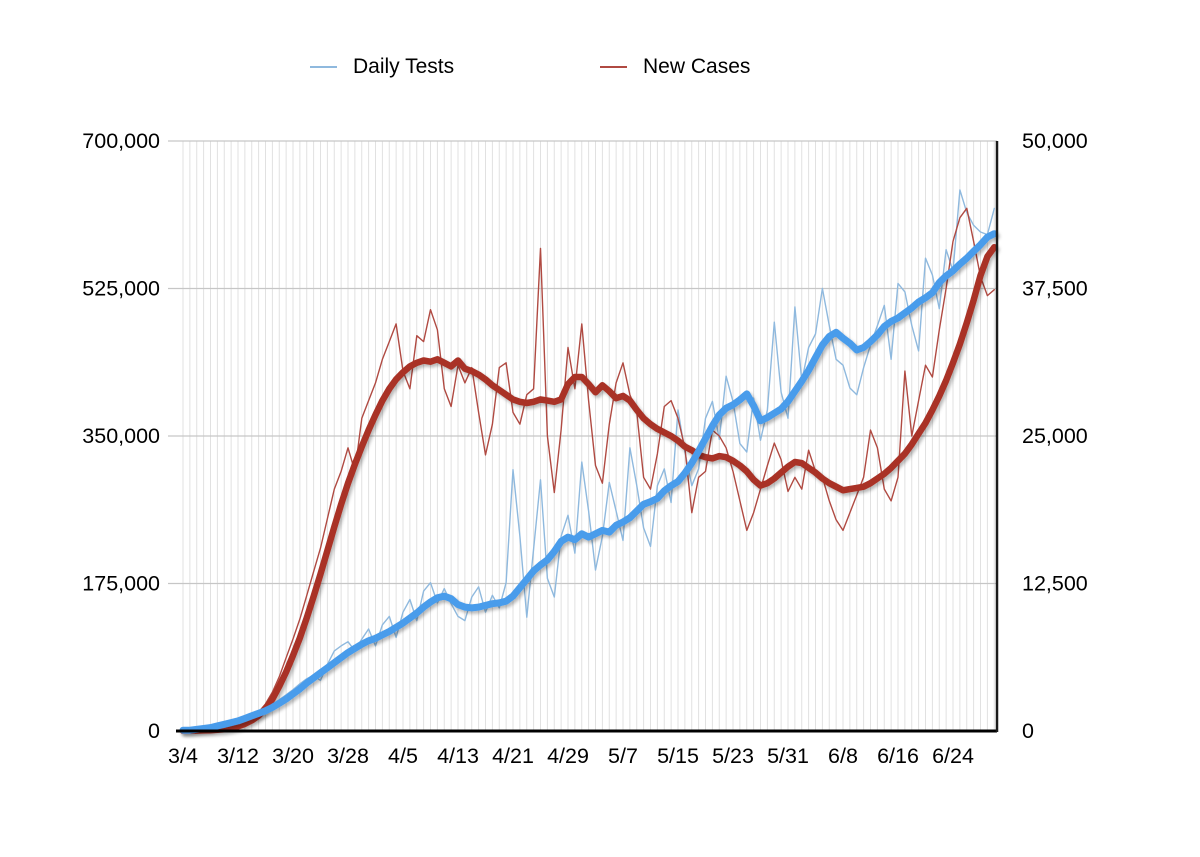  What do you see at coordinates (458, 756) in the screenshot?
I see `x-axis-tick-label: 4/13` at bounding box center [458, 756].